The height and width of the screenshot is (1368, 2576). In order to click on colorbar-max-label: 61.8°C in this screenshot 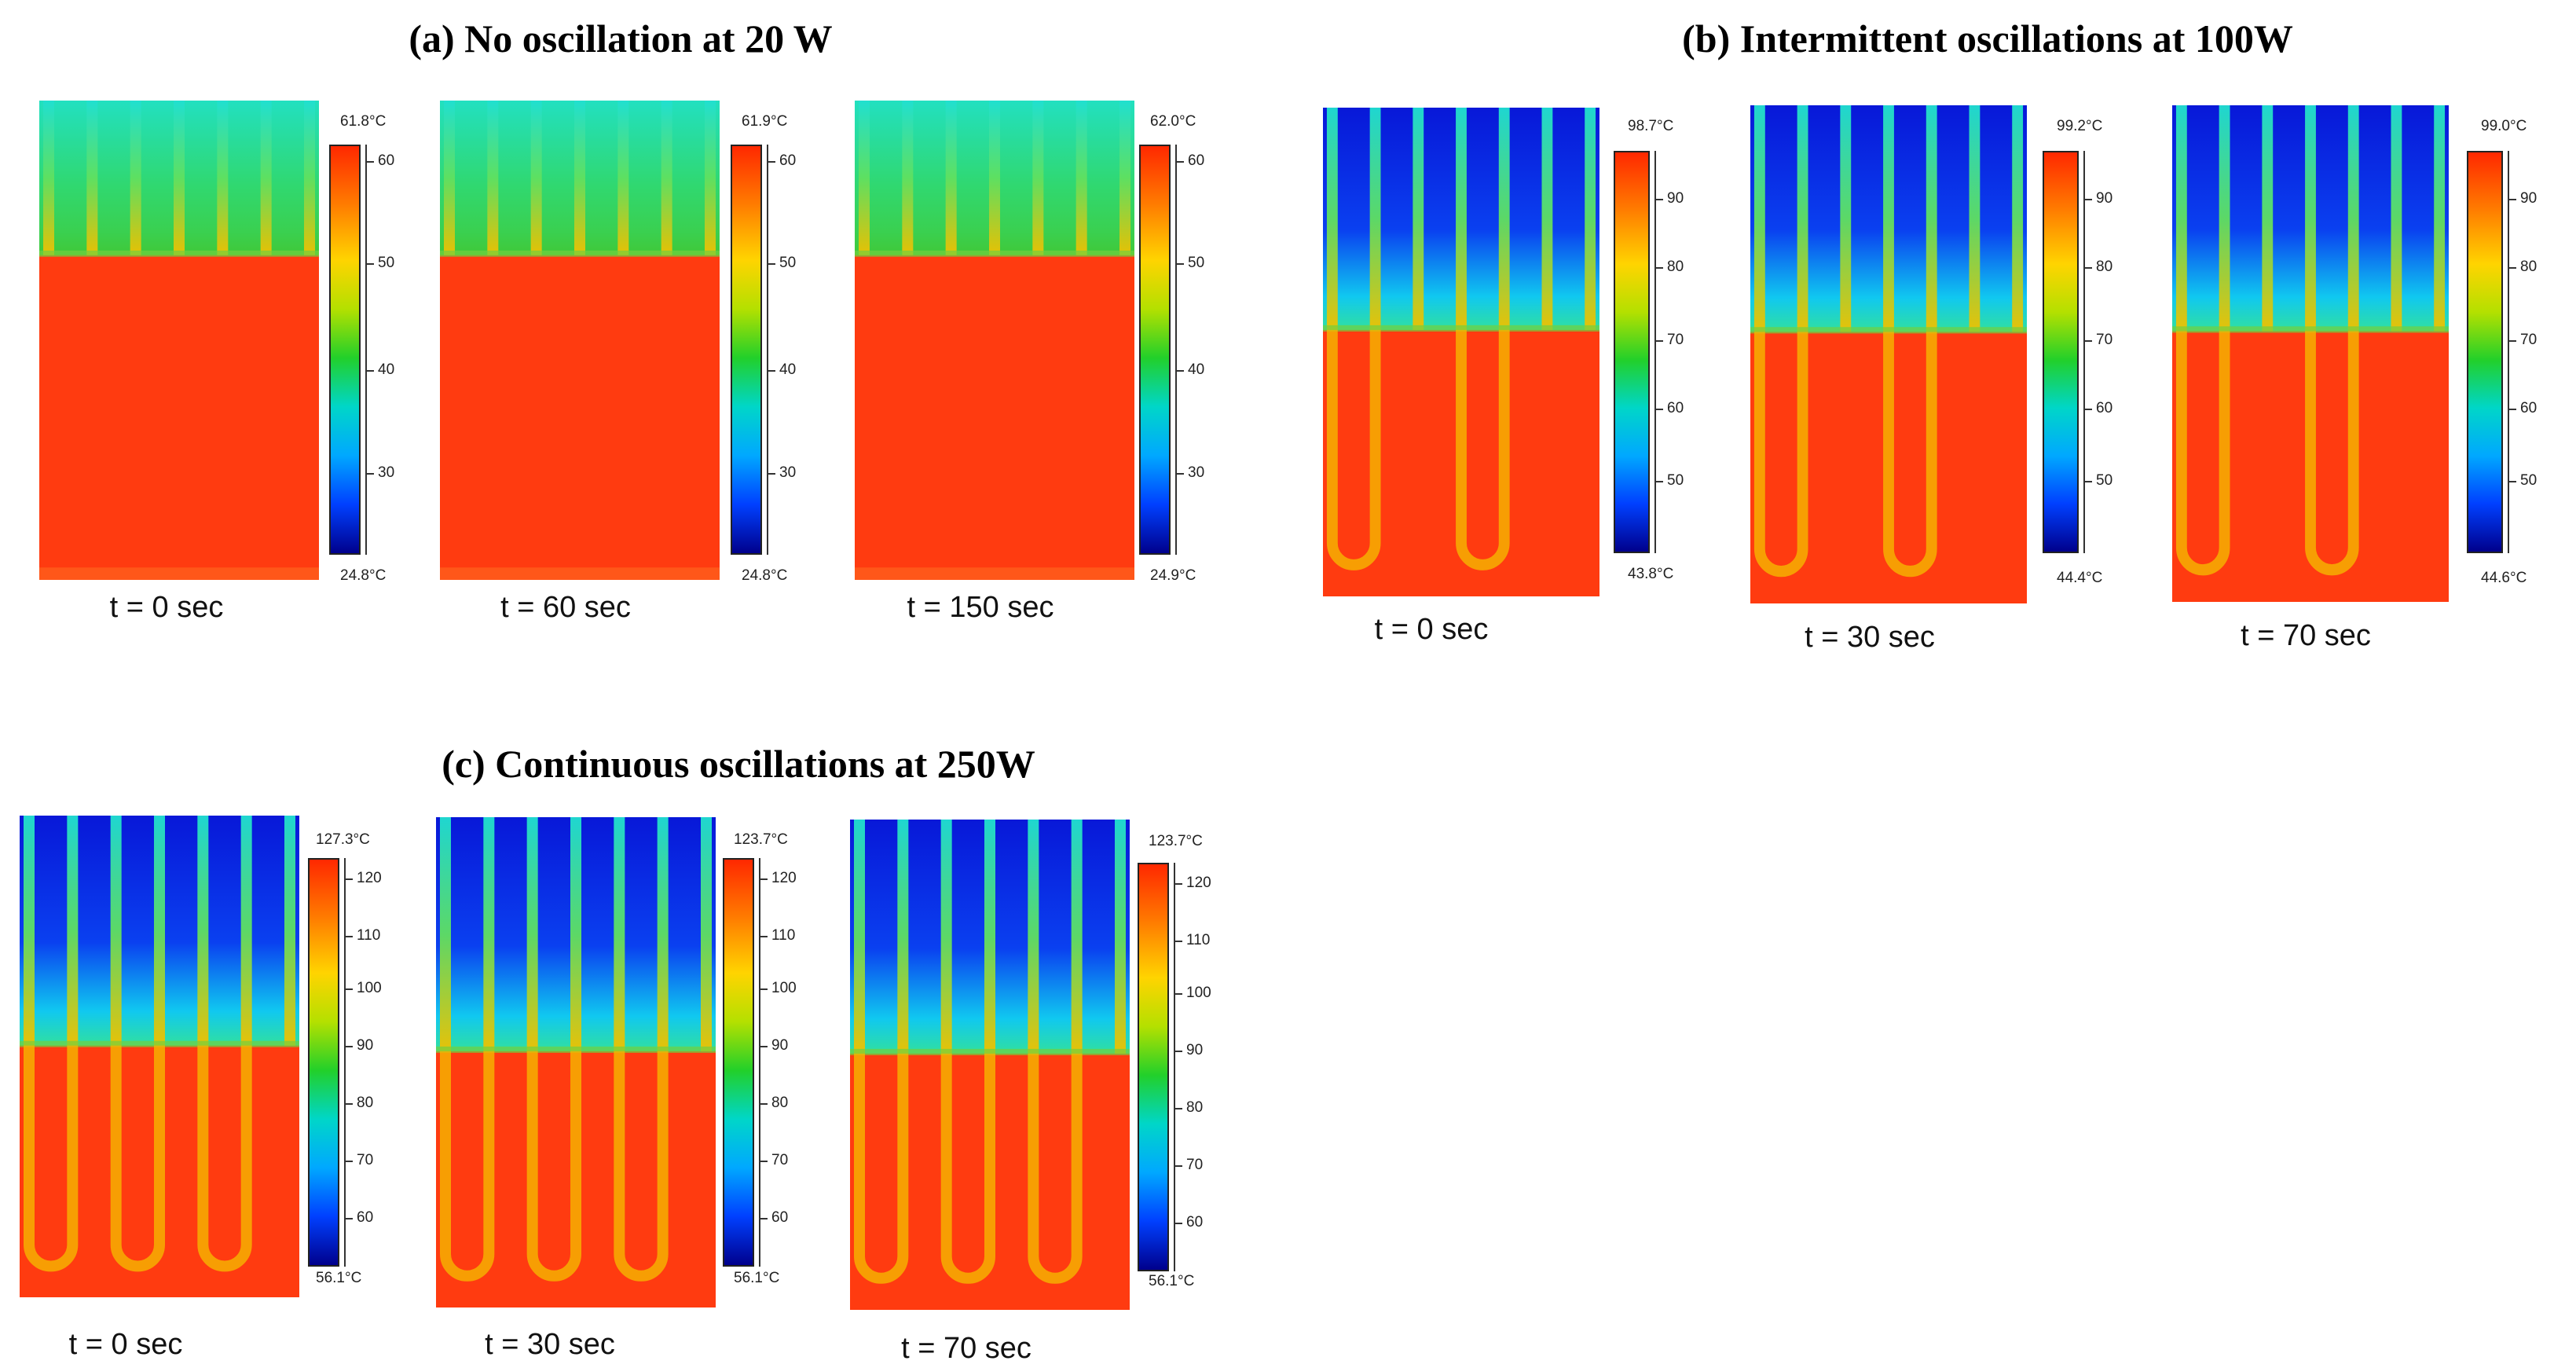, I will do `click(363, 122)`.